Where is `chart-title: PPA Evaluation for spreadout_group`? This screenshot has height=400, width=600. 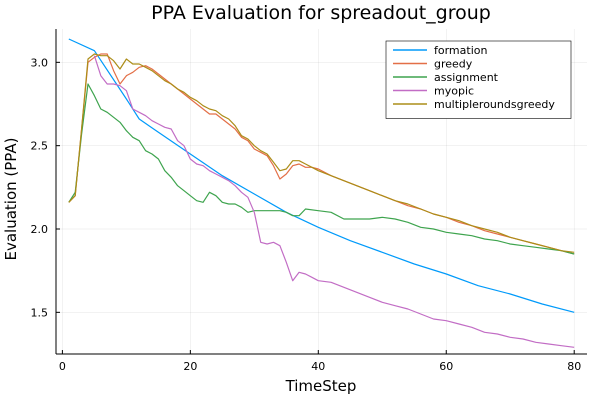
chart-title: PPA Evaluation for spreadout_group is located at coordinates (321, 13).